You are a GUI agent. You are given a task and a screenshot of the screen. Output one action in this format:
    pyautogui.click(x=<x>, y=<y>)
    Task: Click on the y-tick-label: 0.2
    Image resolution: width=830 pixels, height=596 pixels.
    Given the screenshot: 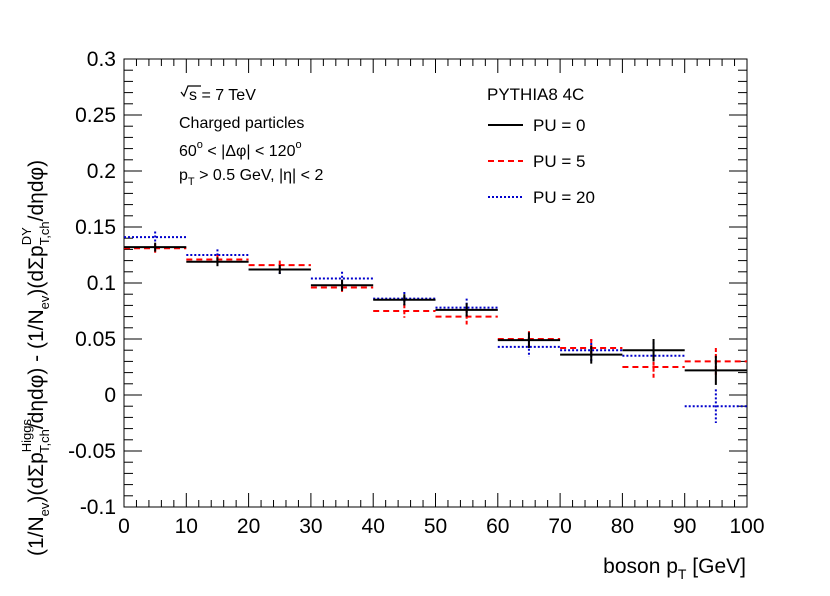 What is the action you would take?
    pyautogui.click(x=101, y=171)
    